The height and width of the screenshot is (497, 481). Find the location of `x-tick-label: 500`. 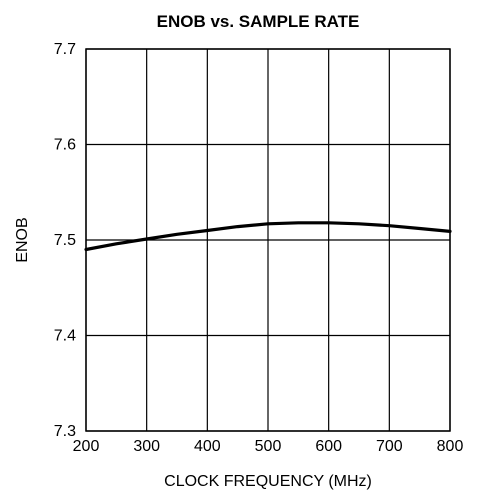

x-tick-label: 500 is located at coordinates (268, 446).